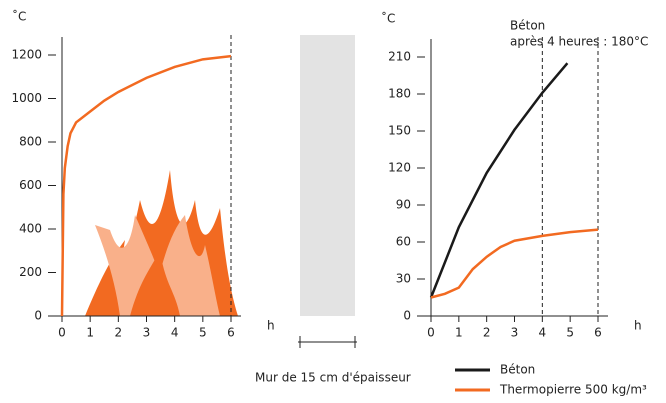 The height and width of the screenshot is (403, 666). I want to click on y-tick-label: 90, so click(403, 205).